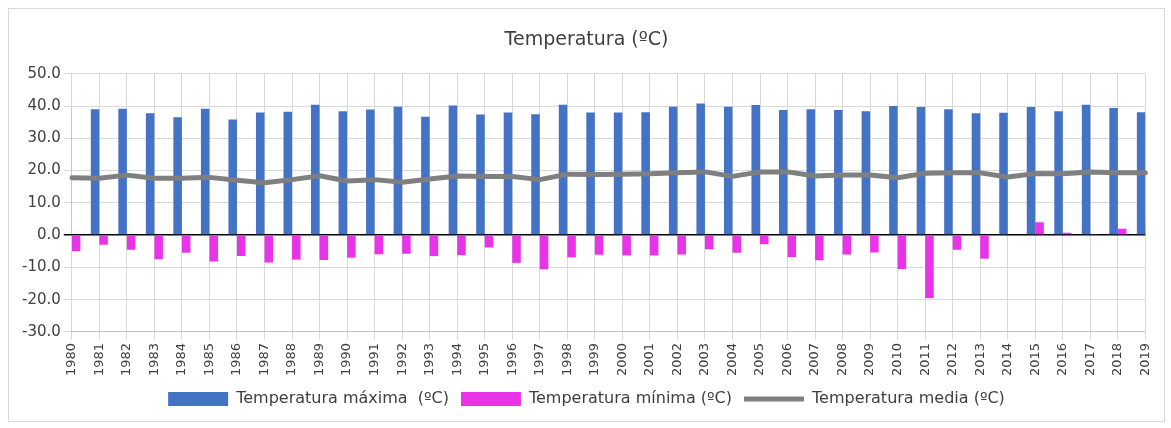 This screenshot has width=1171, height=428. Describe the element at coordinates (907, 398) in the screenshot. I see `legend-label: Temperatura media (ºC)` at that location.